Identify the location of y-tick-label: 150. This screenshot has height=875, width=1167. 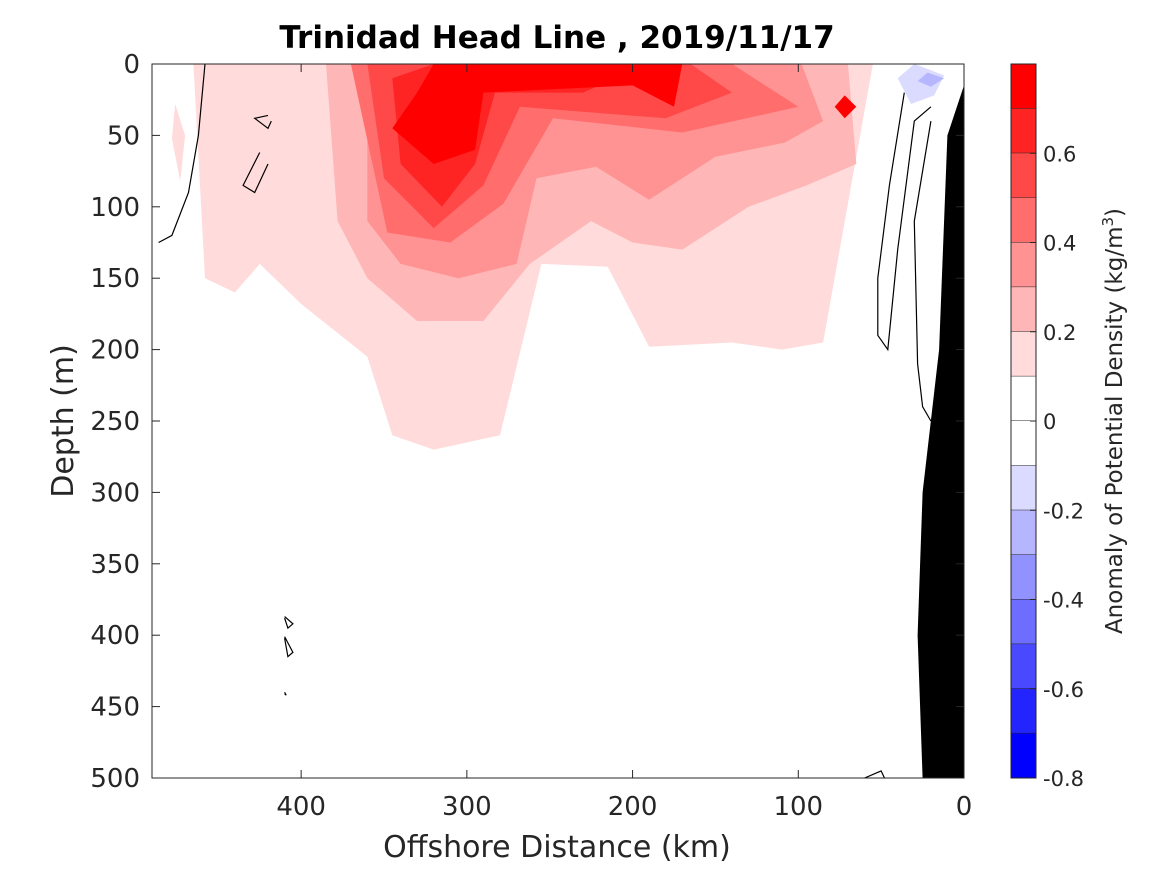
(115, 279).